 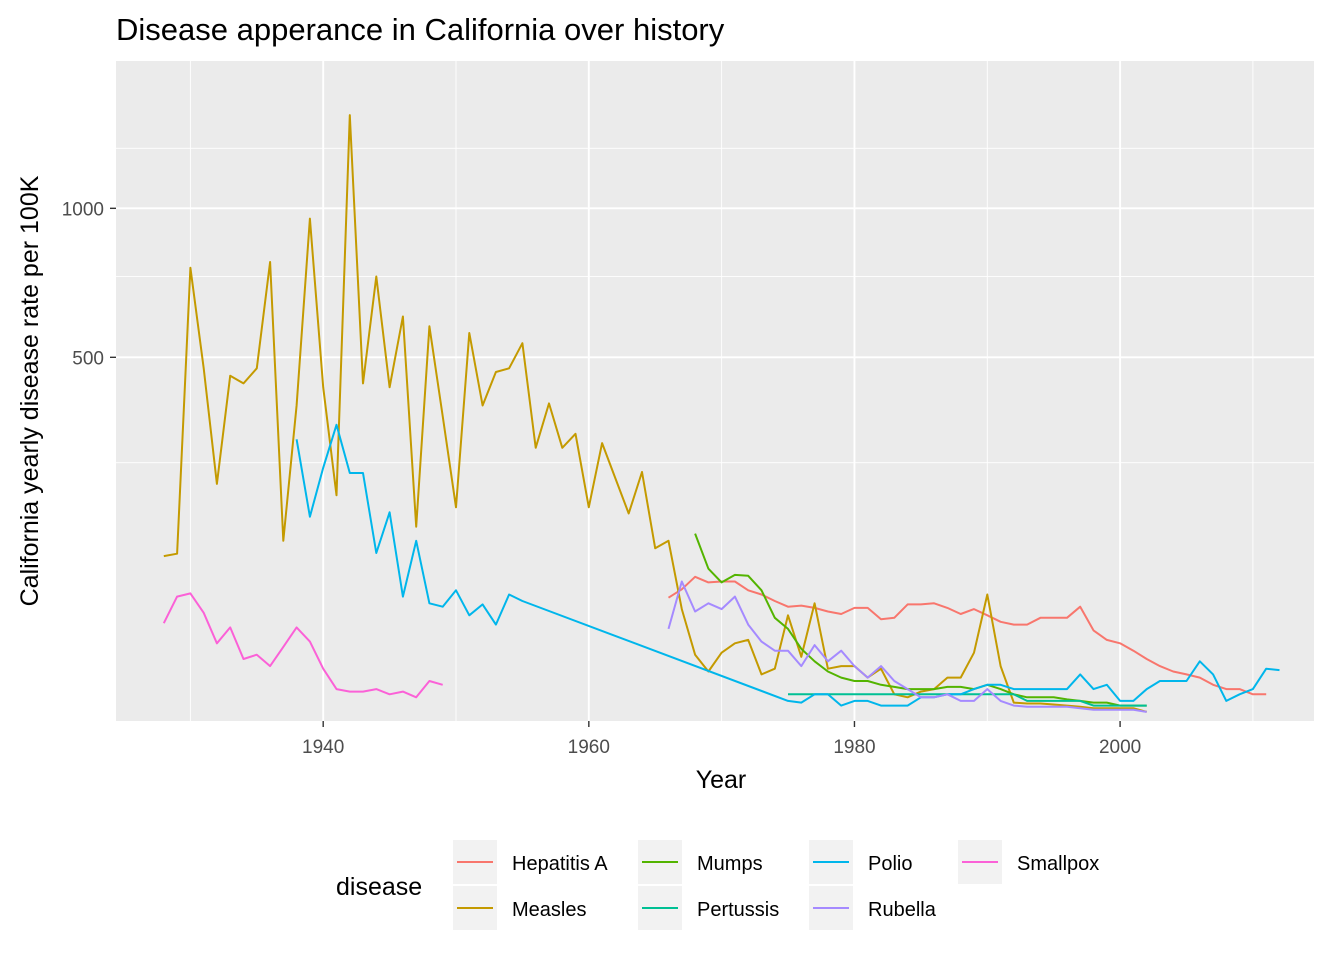 I want to click on legend-item-measles: Measles, so click(x=519, y=908).